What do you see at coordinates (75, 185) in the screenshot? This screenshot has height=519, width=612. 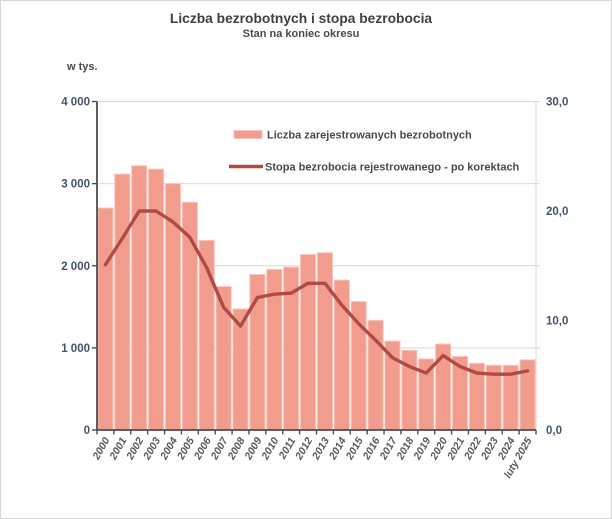 I see `left-axis-tick-label: 3 000` at bounding box center [75, 185].